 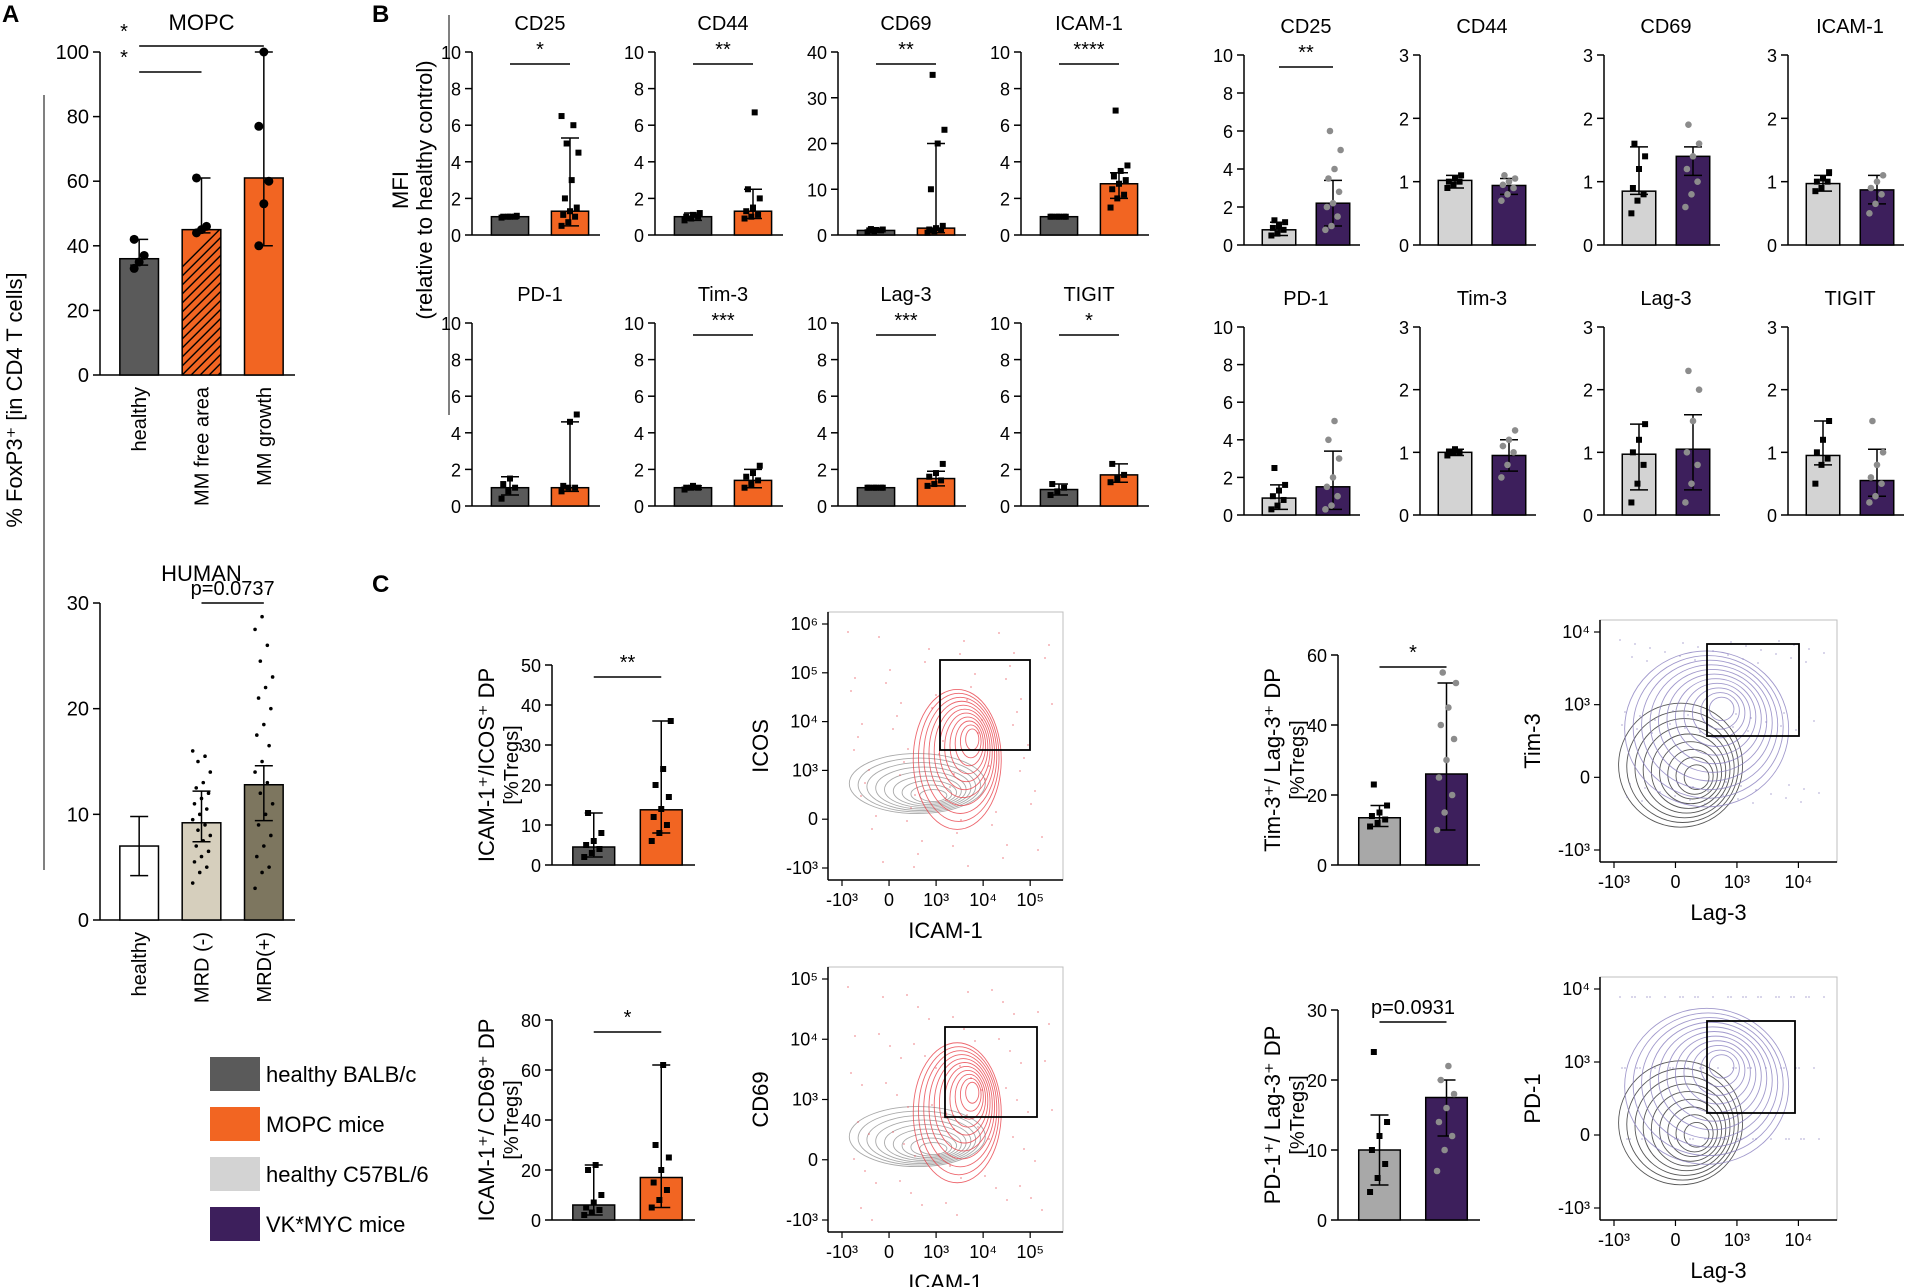 I want to click on x-tick-label: 10³, so click(x=1737, y=882).